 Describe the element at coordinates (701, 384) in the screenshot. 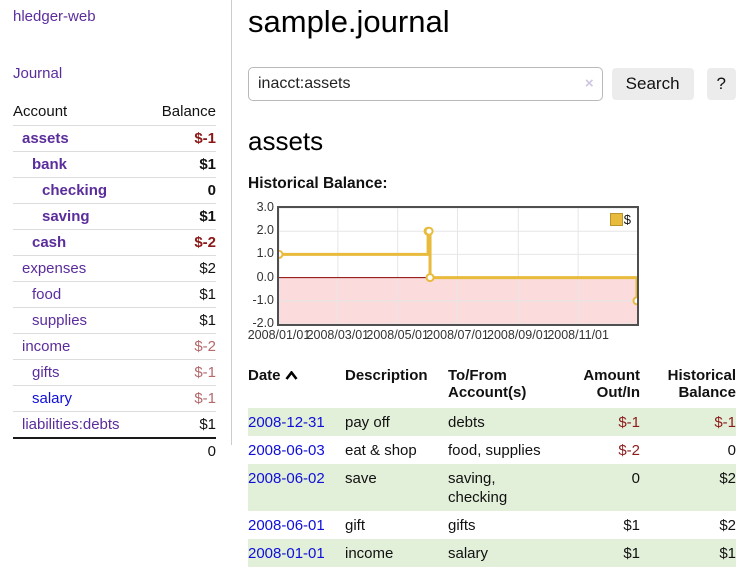

I see `col-balance: Historical Balance` at that location.